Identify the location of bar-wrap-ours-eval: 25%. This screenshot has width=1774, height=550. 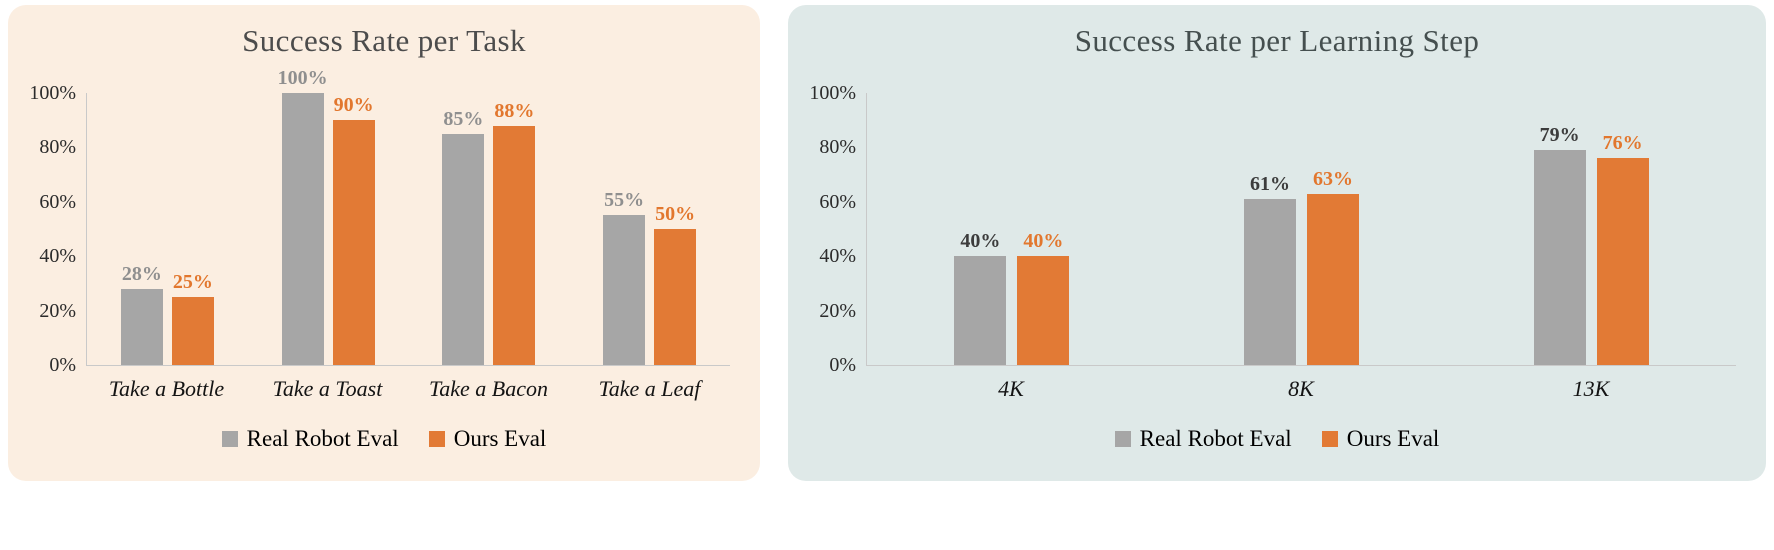
(192, 318).